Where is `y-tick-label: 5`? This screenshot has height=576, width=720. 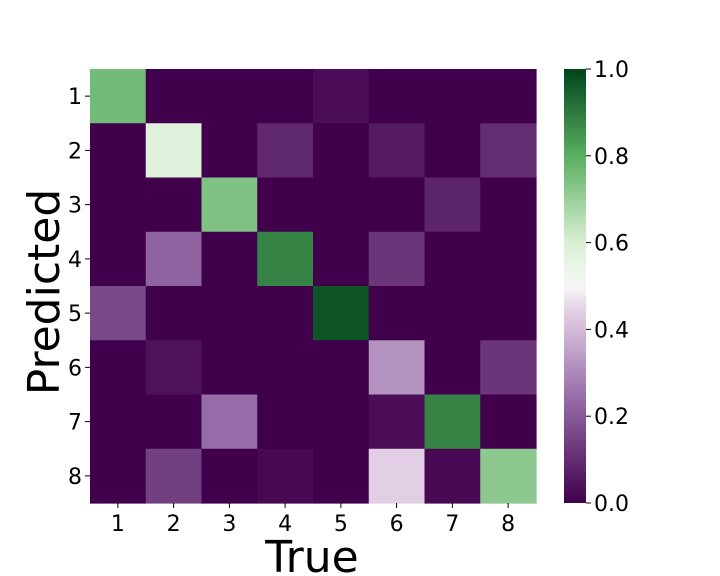 y-tick-label: 5 is located at coordinates (75, 314).